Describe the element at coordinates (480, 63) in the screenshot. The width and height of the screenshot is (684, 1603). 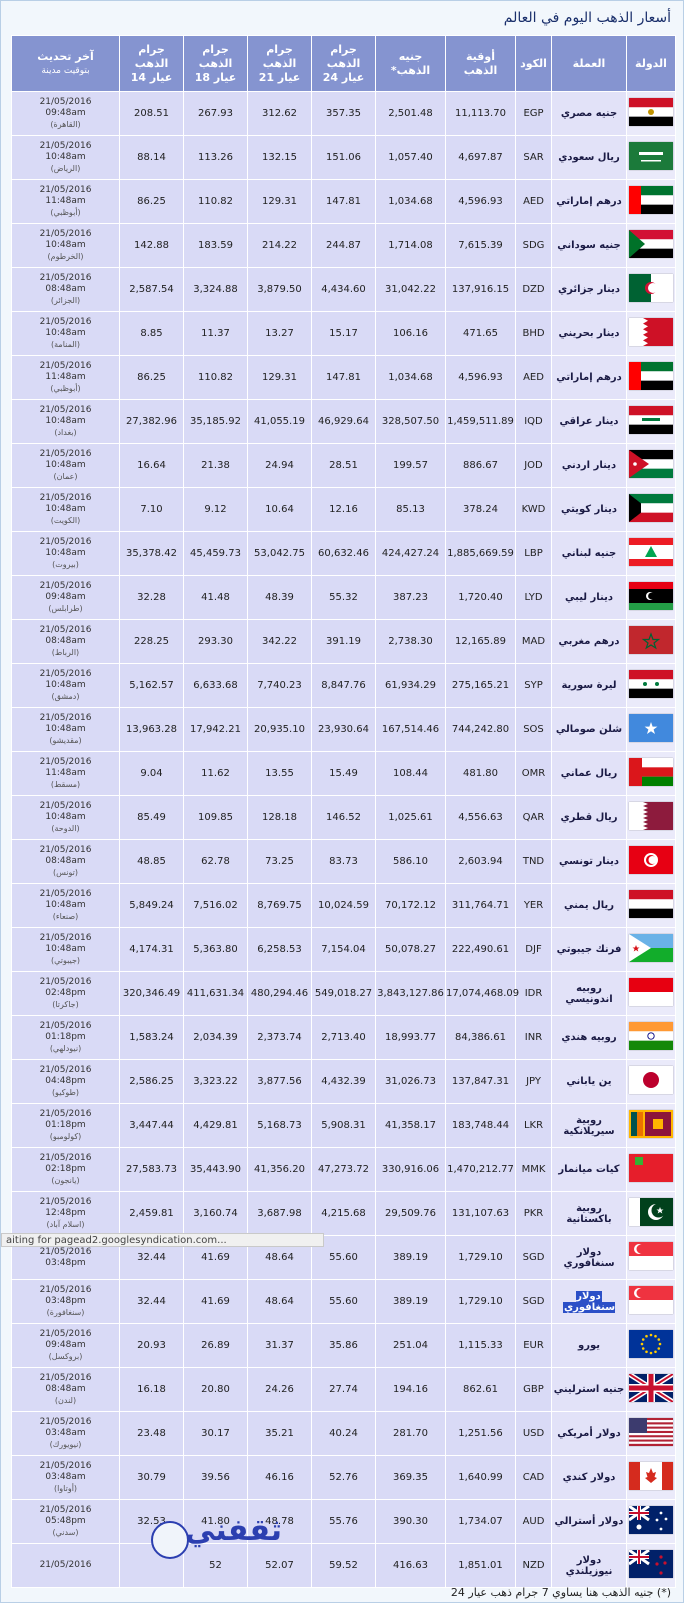
I see `header-ounce: أوقية الذهب` at that location.